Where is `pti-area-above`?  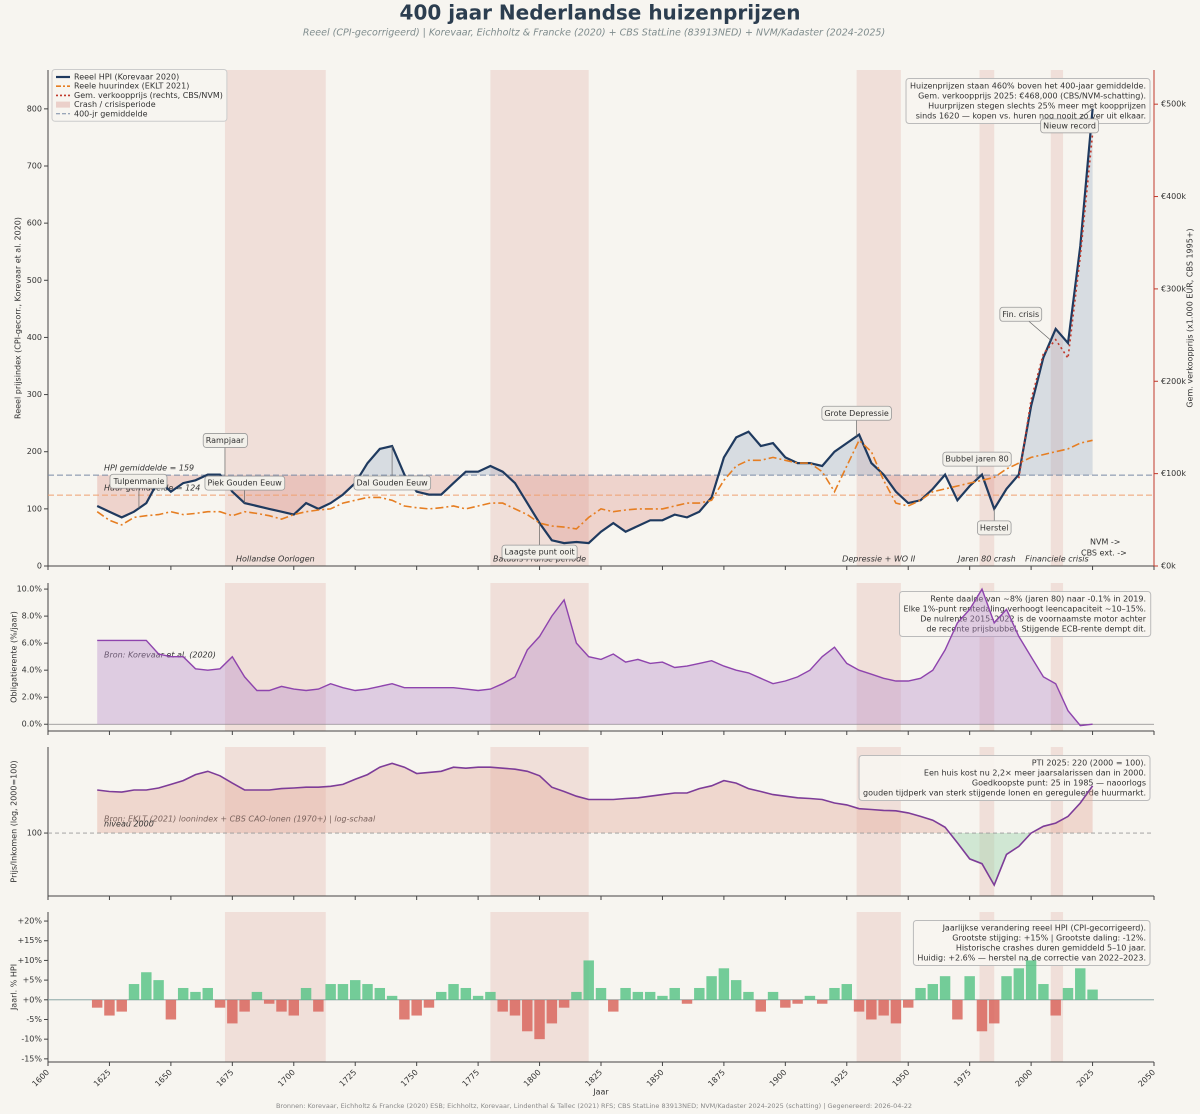 pti-area-above is located at coordinates (595, 798).